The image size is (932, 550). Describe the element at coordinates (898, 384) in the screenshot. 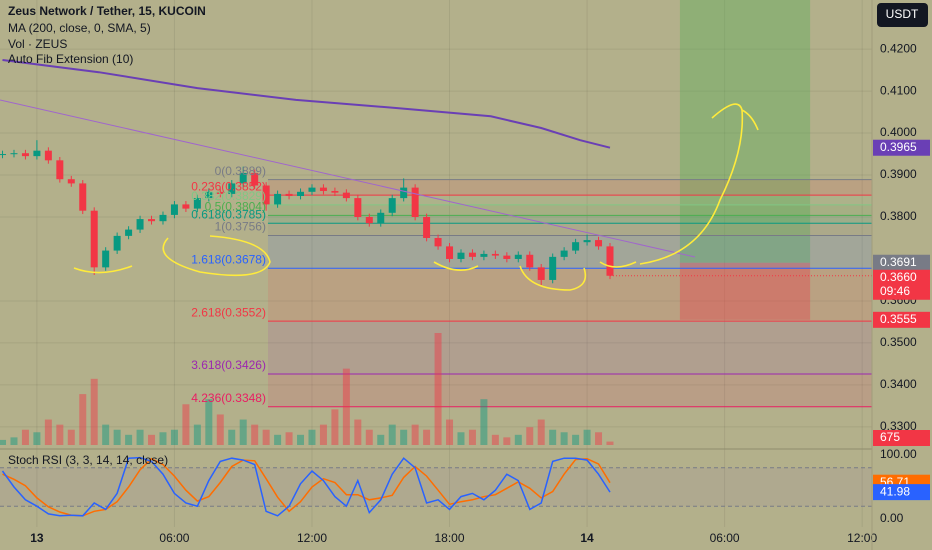

I see `y-tick-label: 0.3400` at that location.